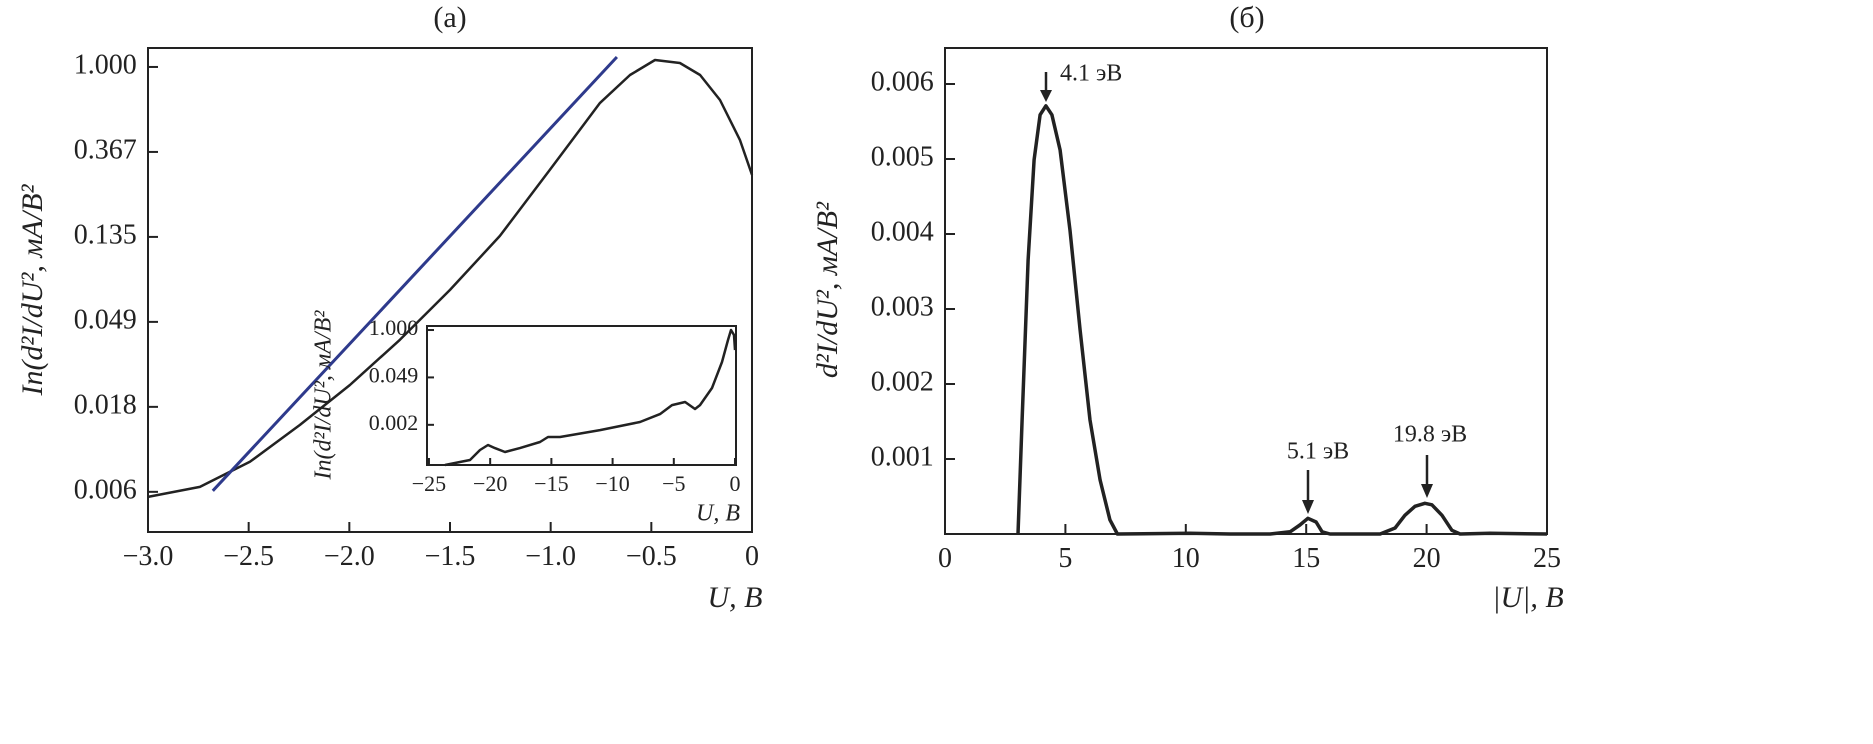  I want to click on panel-title: (a), so click(449, 17).